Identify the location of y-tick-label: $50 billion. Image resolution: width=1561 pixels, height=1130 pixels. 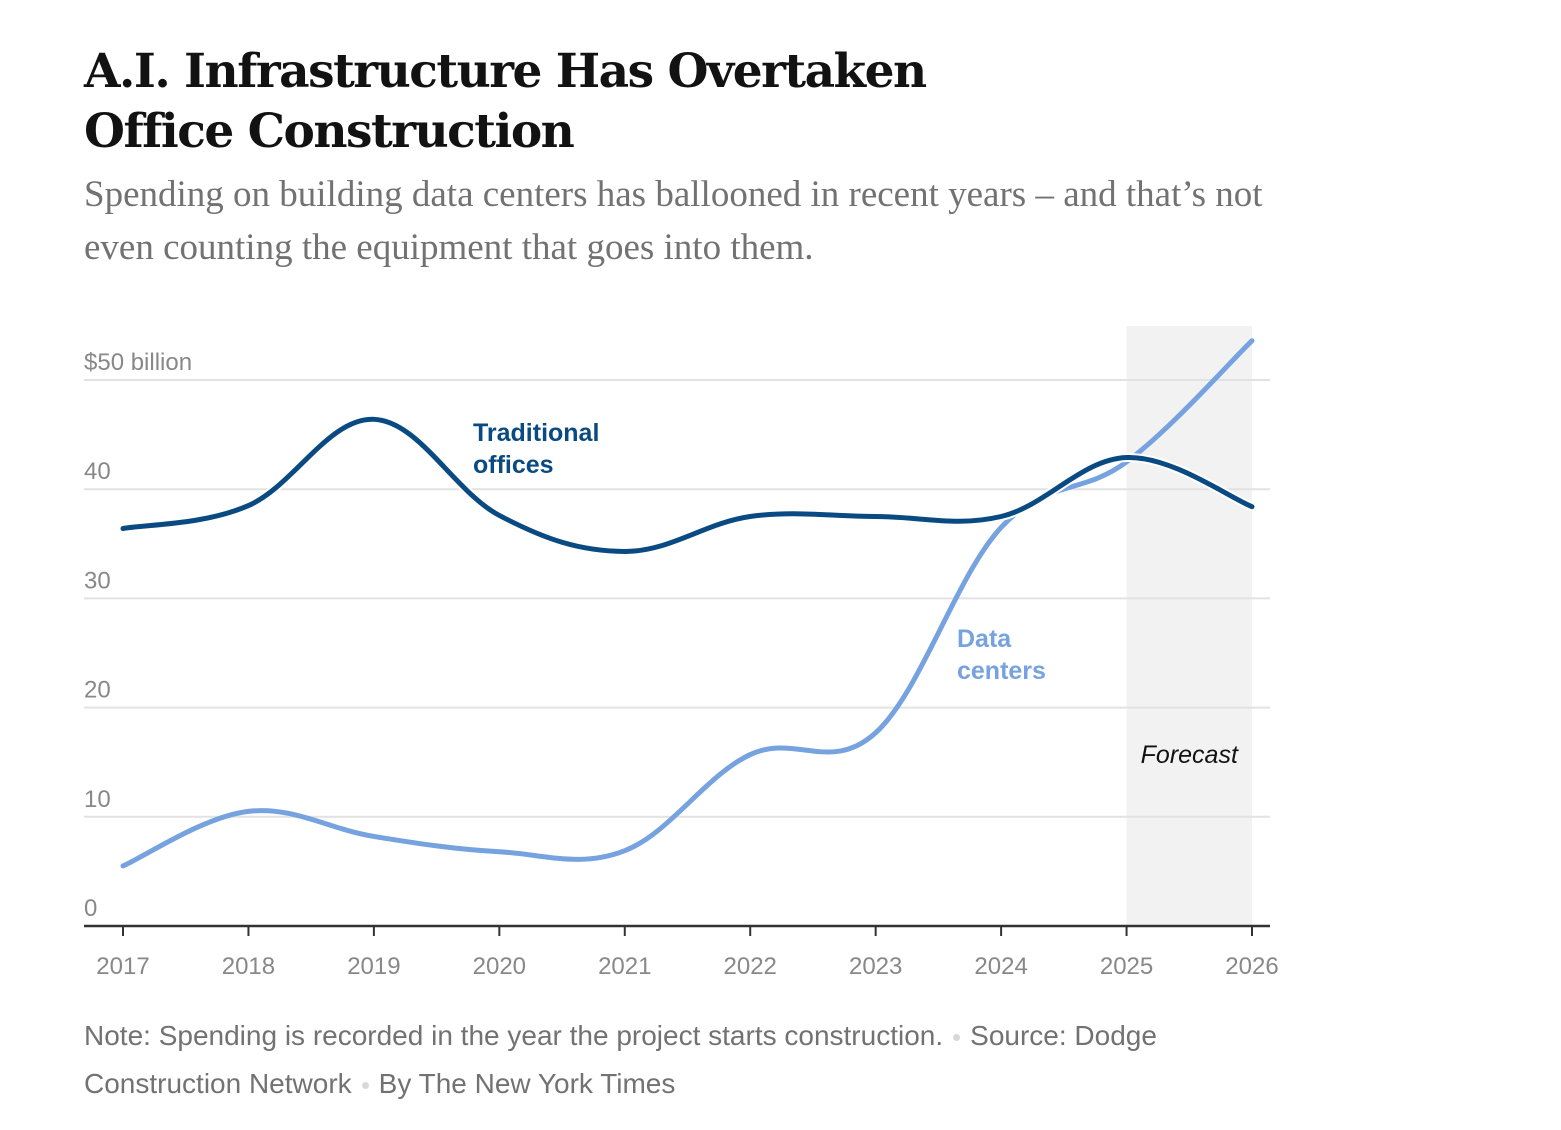
(138, 362).